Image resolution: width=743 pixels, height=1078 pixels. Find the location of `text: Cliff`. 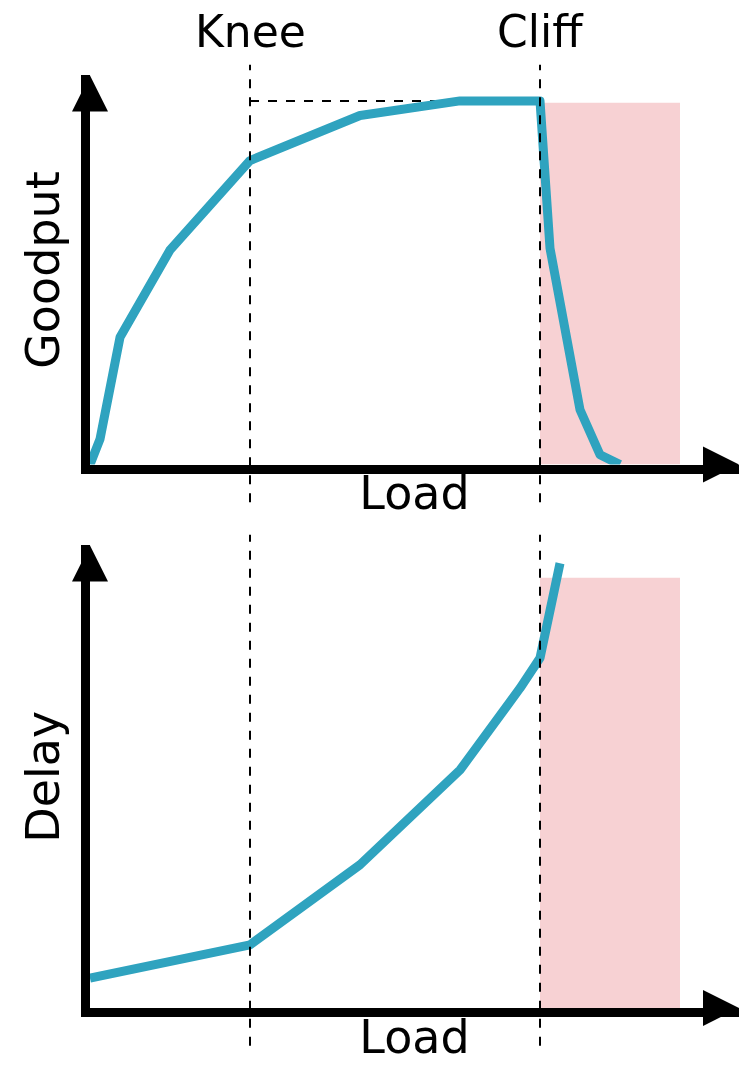

text: Cliff is located at coordinates (541, 31).